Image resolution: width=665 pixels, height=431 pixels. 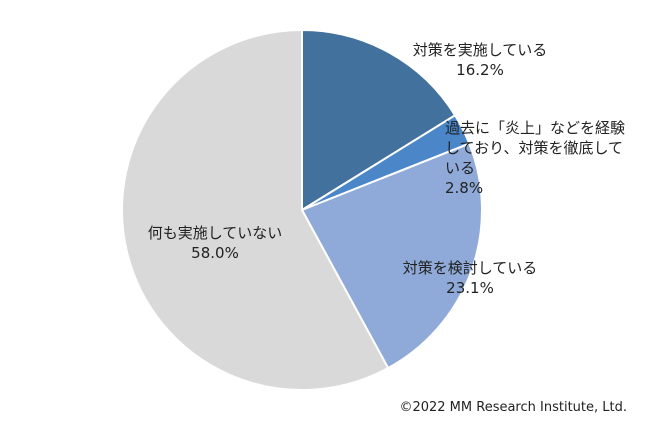 I want to click on value-label: 2.8%, so click(x=464, y=188).